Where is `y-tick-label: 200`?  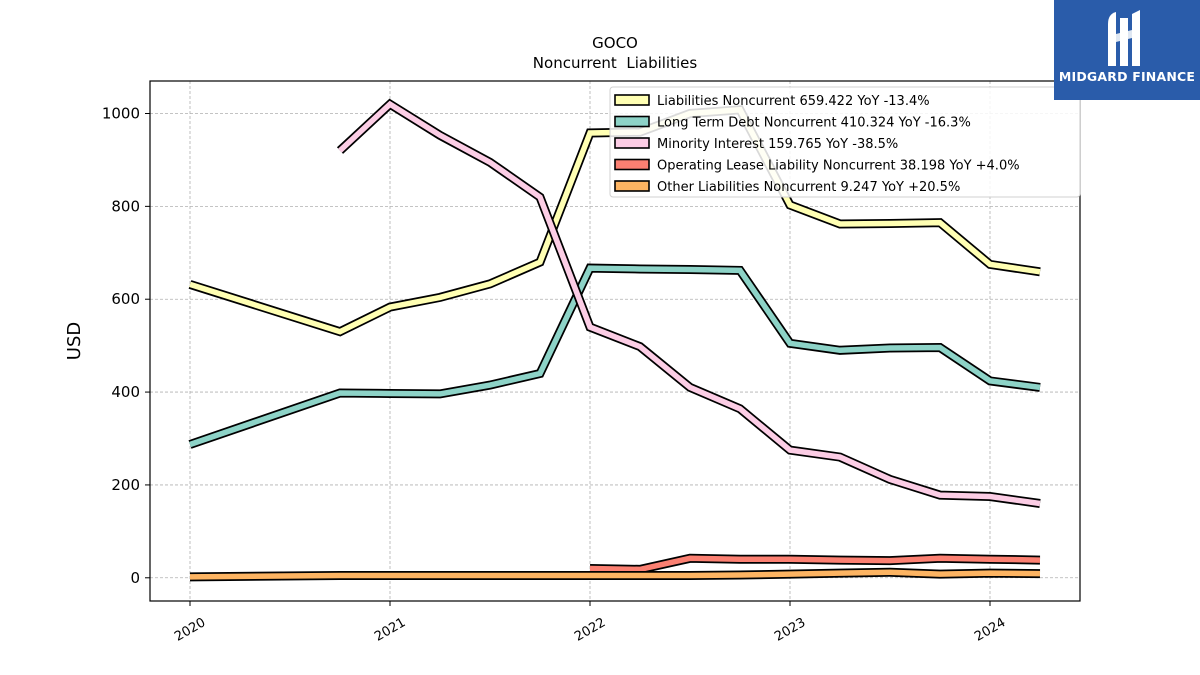
y-tick-label: 200 is located at coordinates (125, 485).